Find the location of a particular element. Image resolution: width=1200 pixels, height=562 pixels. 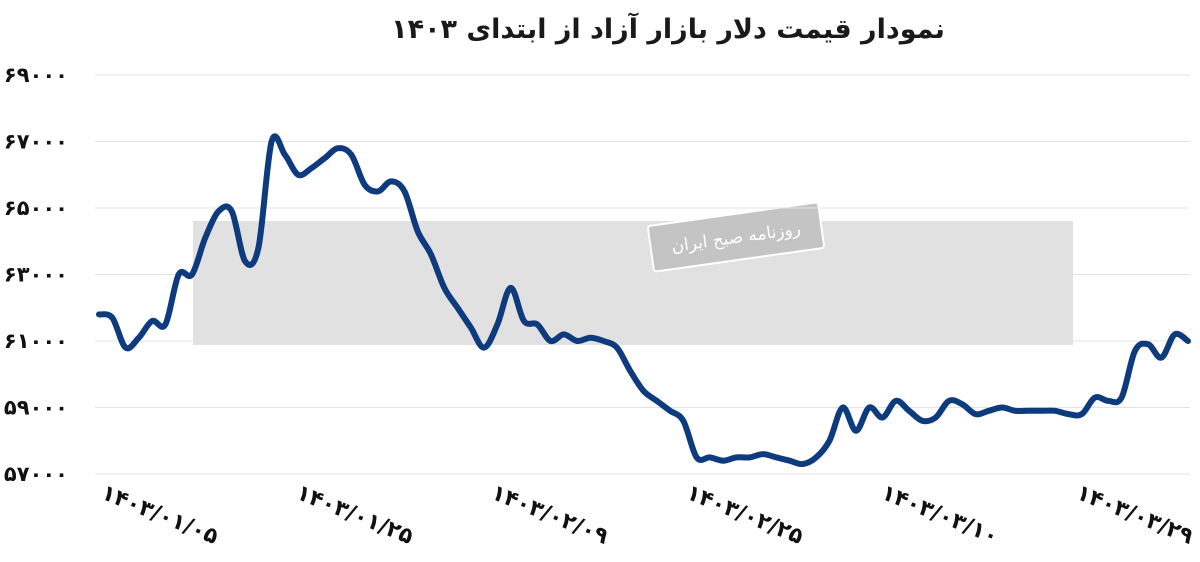

y-axis-ticks: ۶۹۰۰۰ ۶۷۰۰۰ ۶۵۰۰۰ ۶۳۰۰۰ ۶۱۰۰۰ ۵۹۰۰۰ ۵۷۰۰۰ is located at coordinates (36, 274).